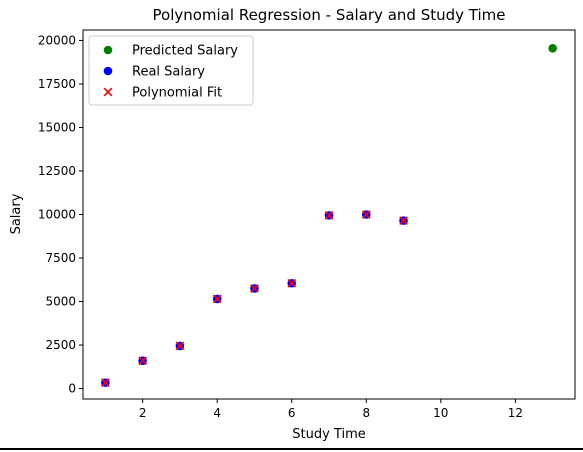 The width and height of the screenshot is (583, 452). Describe the element at coordinates (57, 127) in the screenshot. I see `y-tick-label: 15000` at that location.